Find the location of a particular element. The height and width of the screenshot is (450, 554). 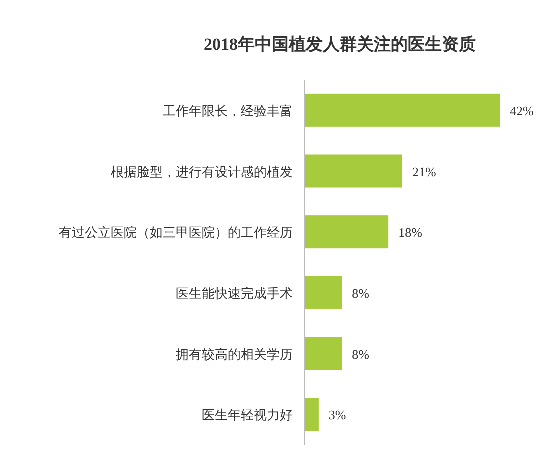

chart-title: 2018年中国植发人群关注的医生资质 is located at coordinates (340, 44).